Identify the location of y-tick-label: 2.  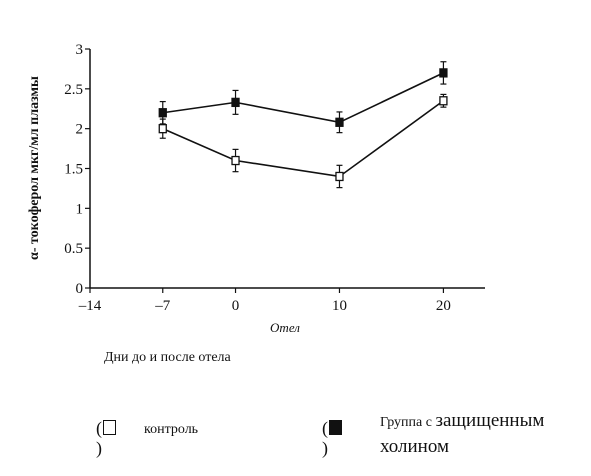
(80, 130).